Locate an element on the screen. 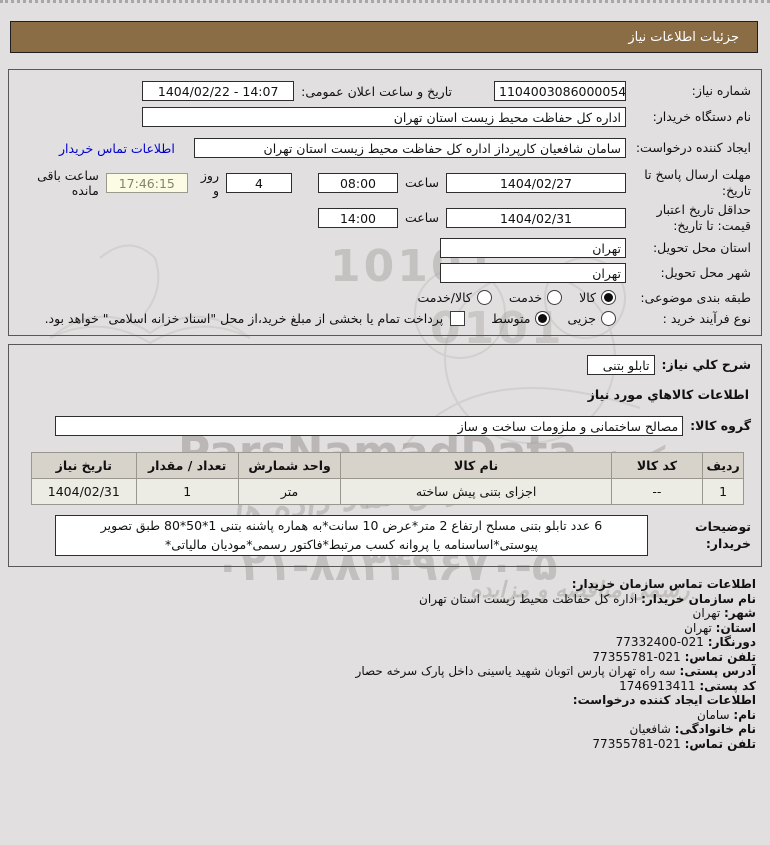 The height and width of the screenshot is (845, 770). buyer-notes-label: توضیحات خریدار: is located at coordinates (723, 535).